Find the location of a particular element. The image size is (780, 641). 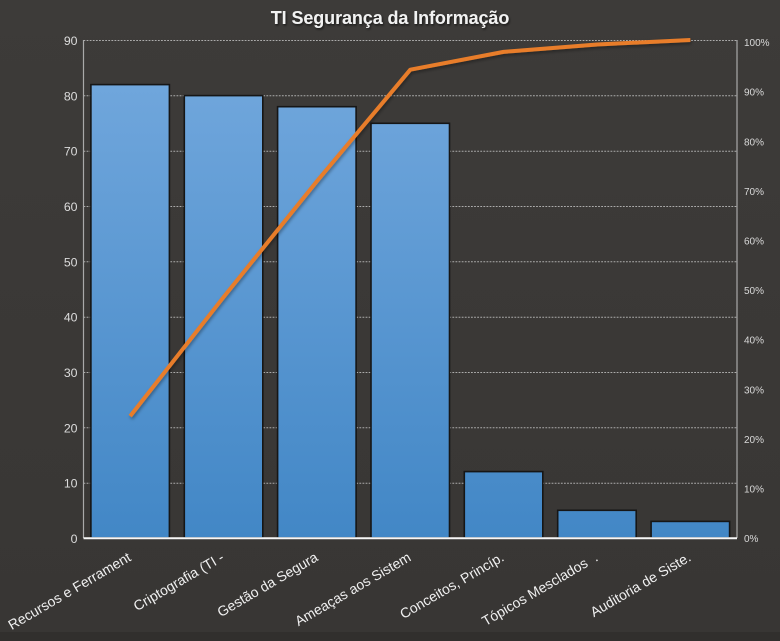

svg-text: 10 is located at coordinates (71, 484).